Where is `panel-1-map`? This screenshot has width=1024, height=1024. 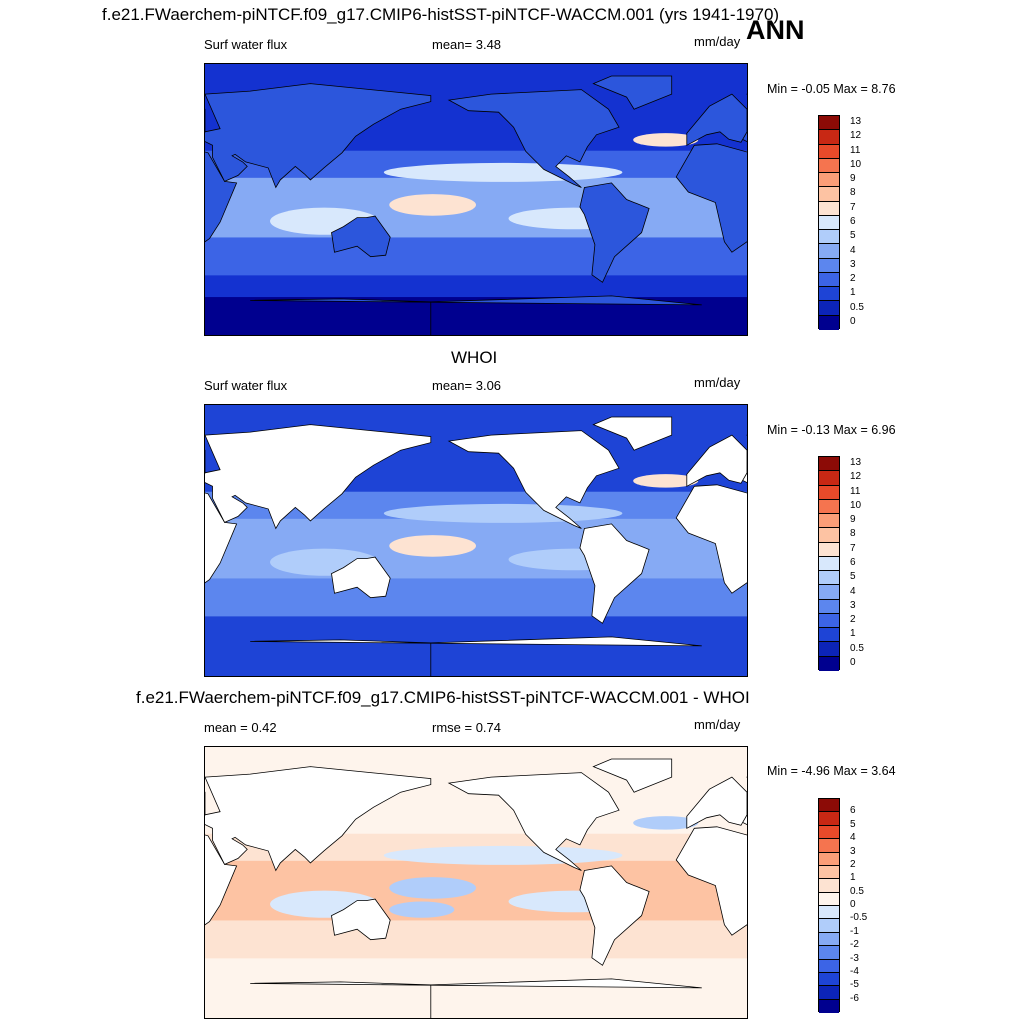
panel-1-map is located at coordinates (476, 199).